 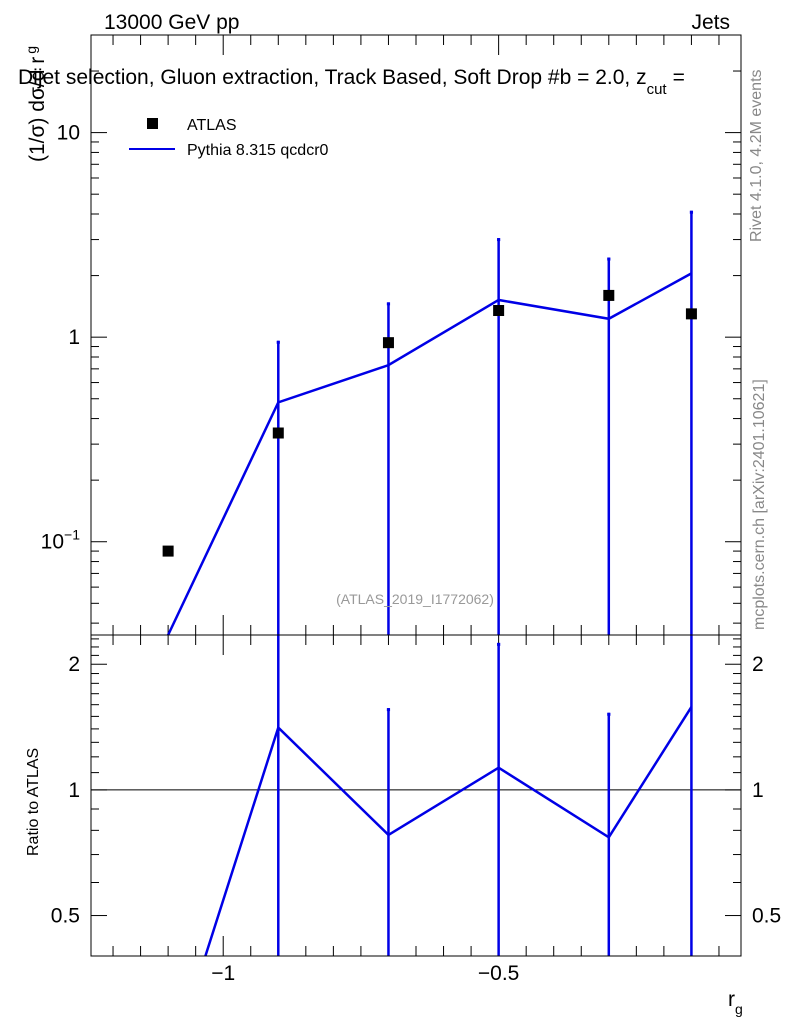 I want to click on main-y-axis-title-main: (1/σ) dσ/d r, so click(x=37, y=109).